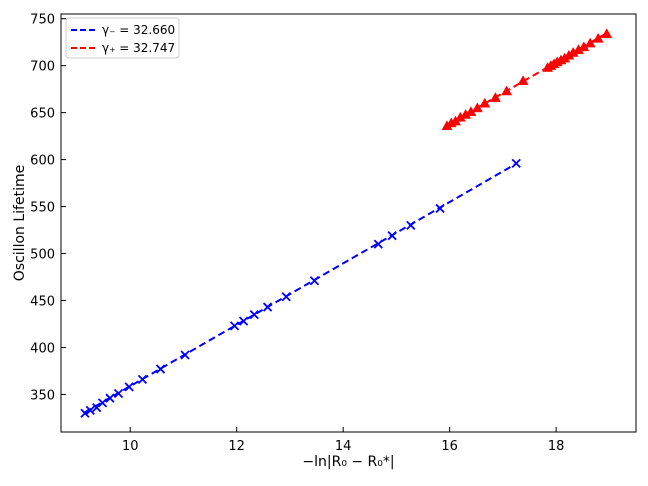  What do you see at coordinates (348, 462) in the screenshot?
I see `x-axis-label: −ln|R₀ − R₀*|` at bounding box center [348, 462].